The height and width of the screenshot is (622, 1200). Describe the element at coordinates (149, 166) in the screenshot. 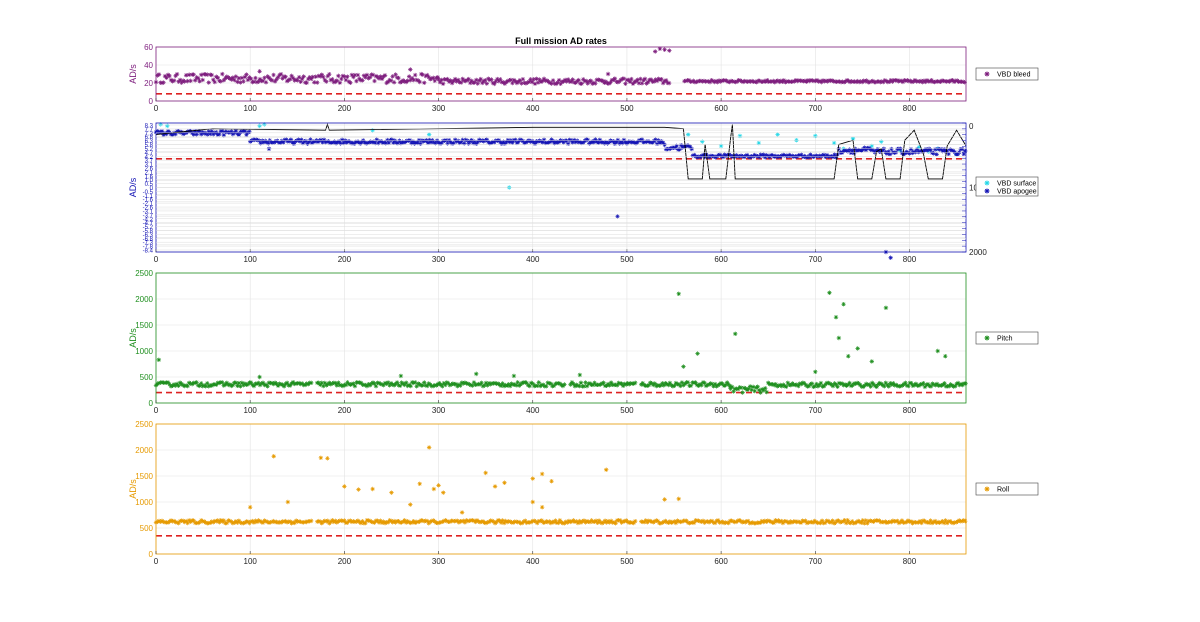

I see `y-tick-label: 3.1` at that location.